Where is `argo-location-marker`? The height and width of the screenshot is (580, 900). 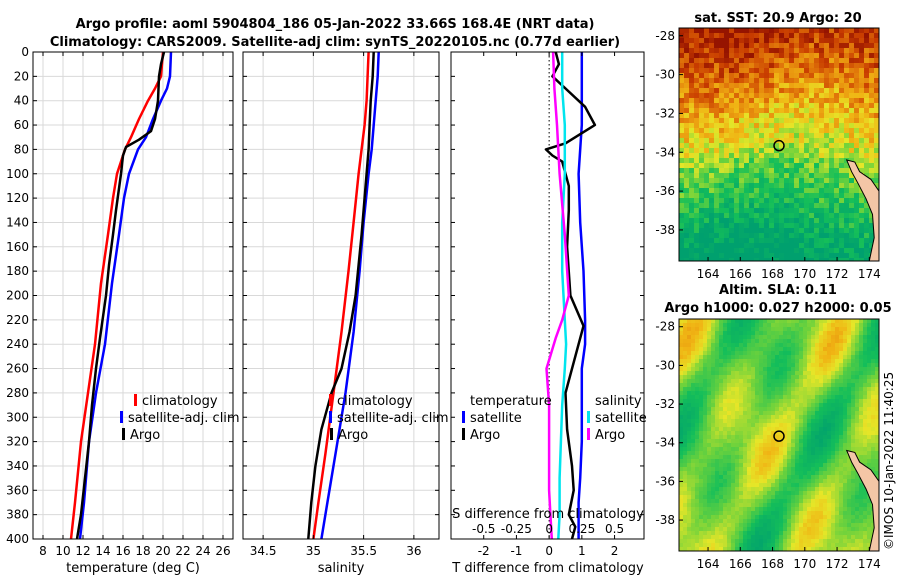
argo-location-marker is located at coordinates (779, 145).